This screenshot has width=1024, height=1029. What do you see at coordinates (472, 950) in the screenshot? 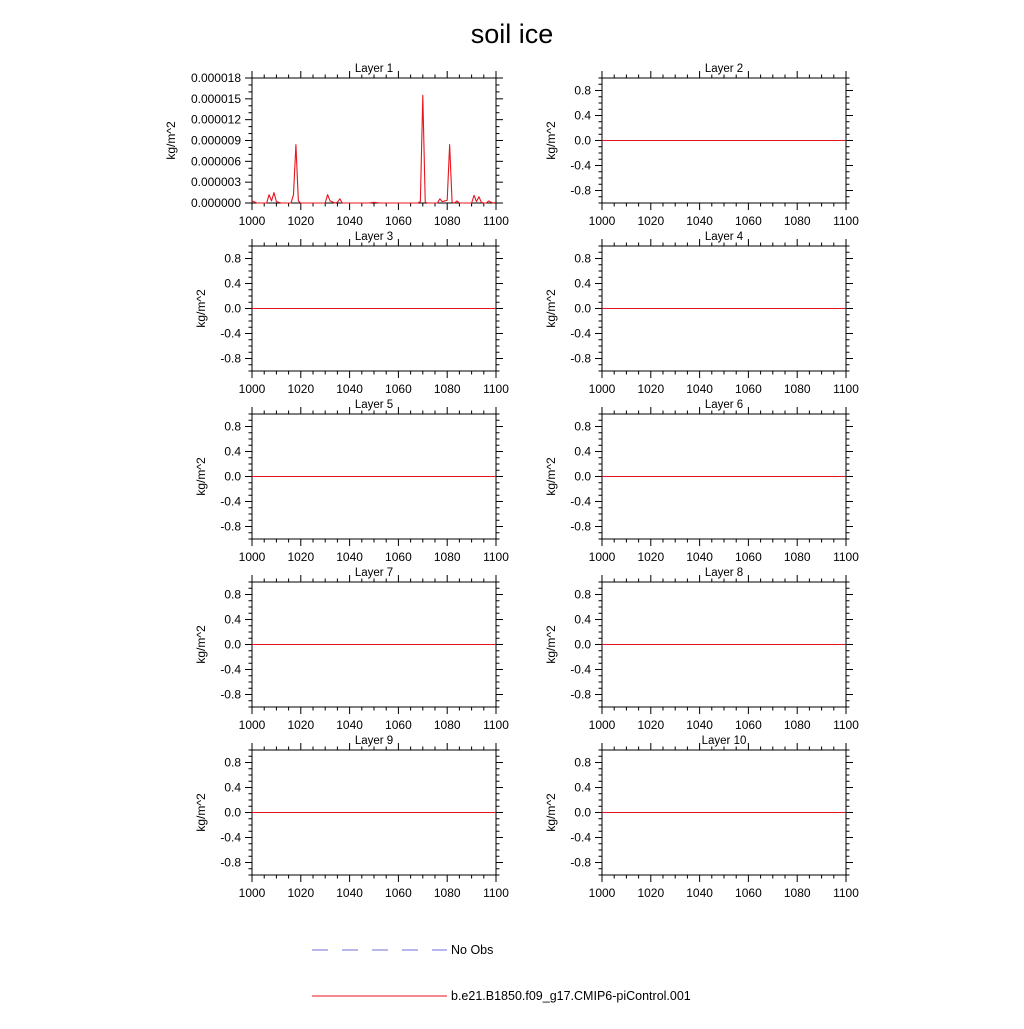
I see `legend-label: No Obs` at bounding box center [472, 950].